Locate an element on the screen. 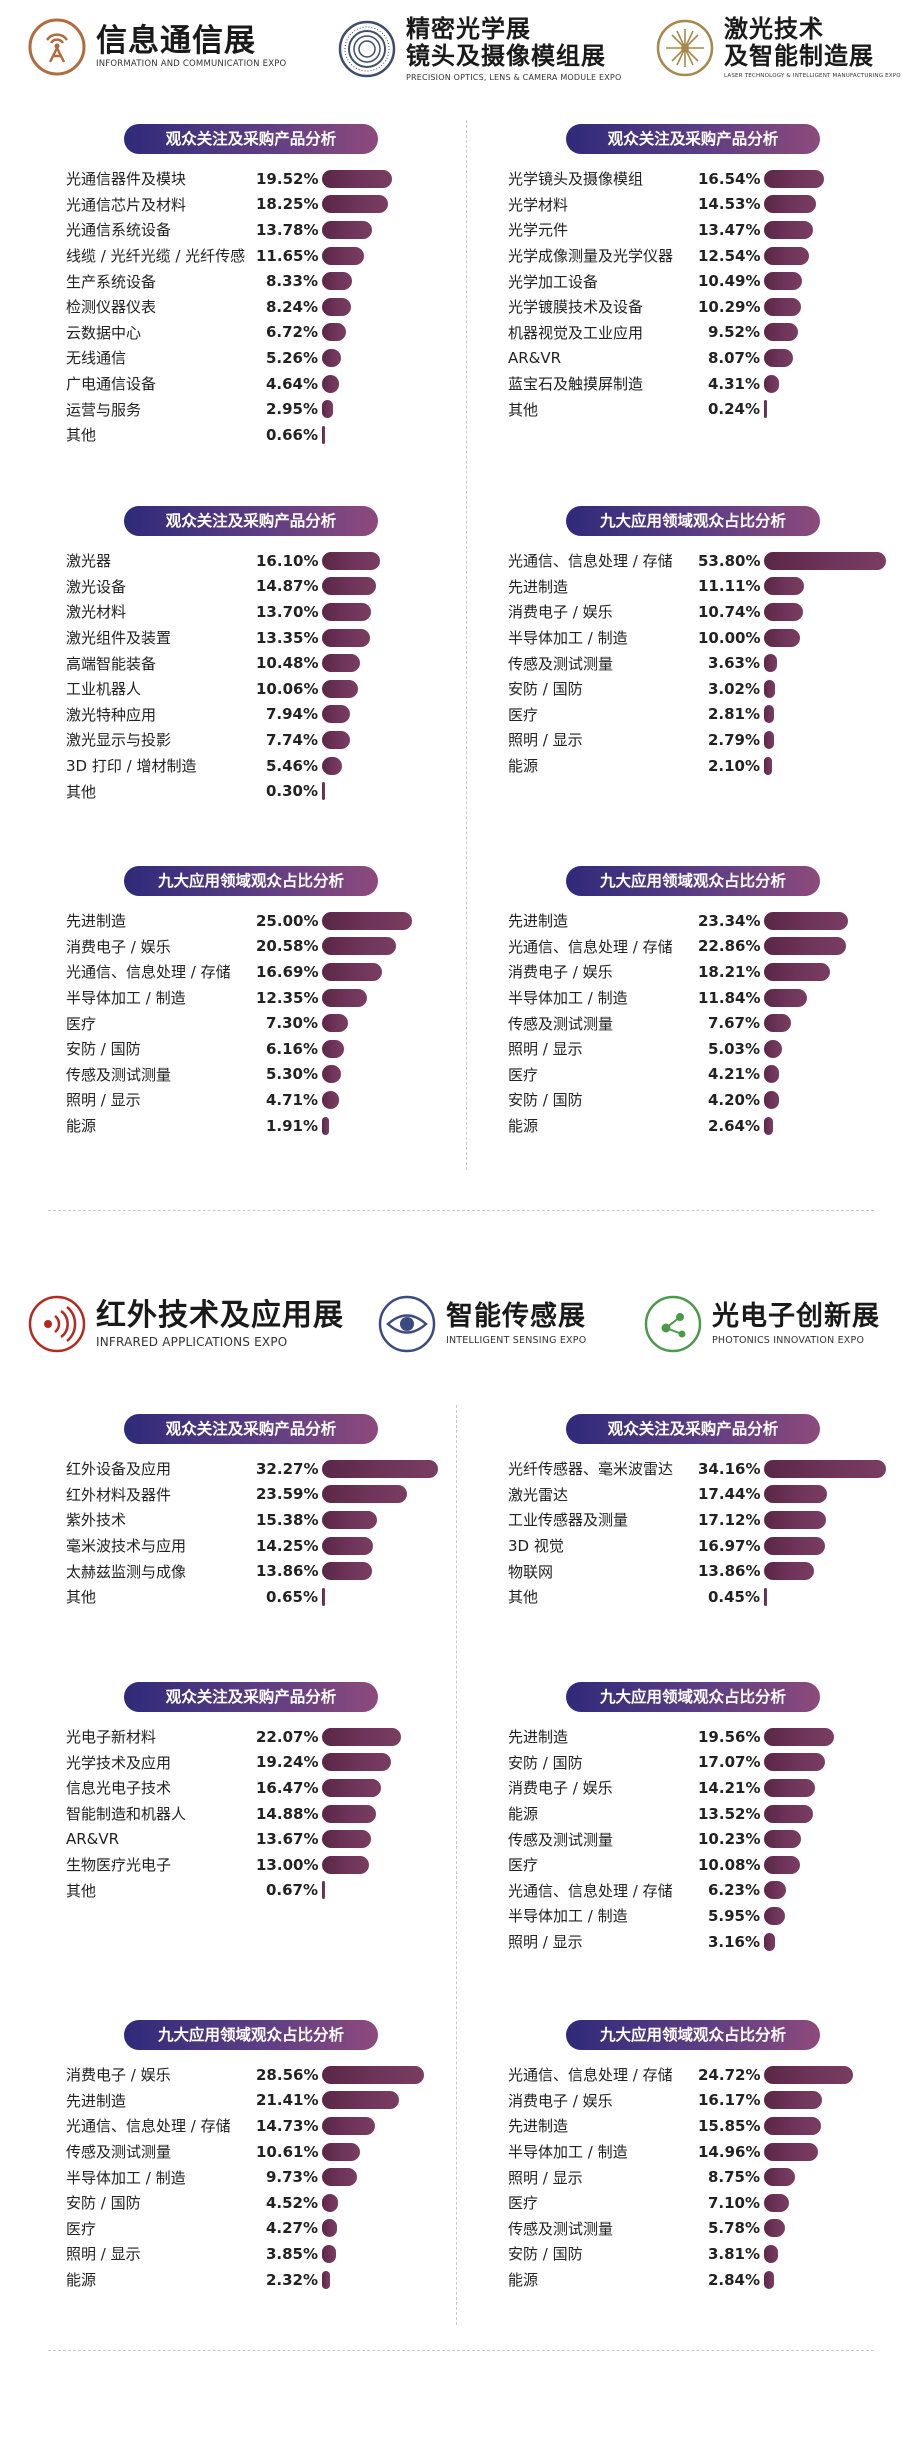  value-label: 13.86% is located at coordinates (729, 1571).